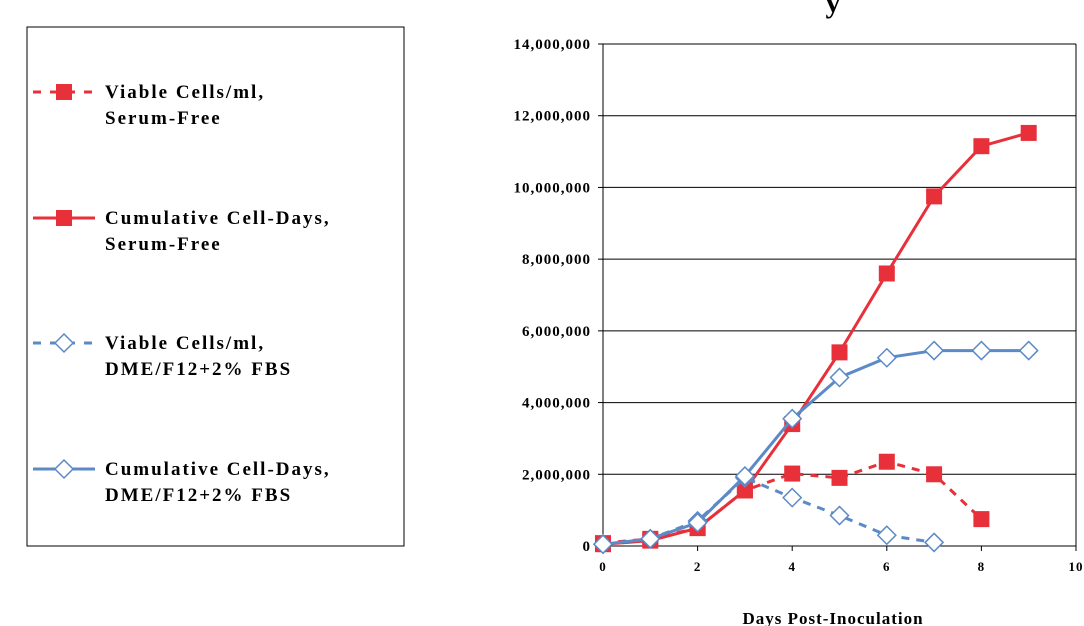  Describe the element at coordinates (556, 475) in the screenshot. I see `y-tick-label: 2,000,000` at that location.